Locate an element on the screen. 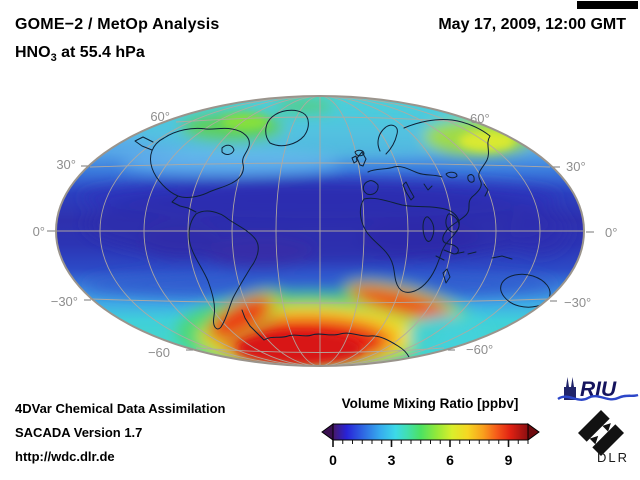  lat-label-left-m30: −30° is located at coordinates (64, 301).